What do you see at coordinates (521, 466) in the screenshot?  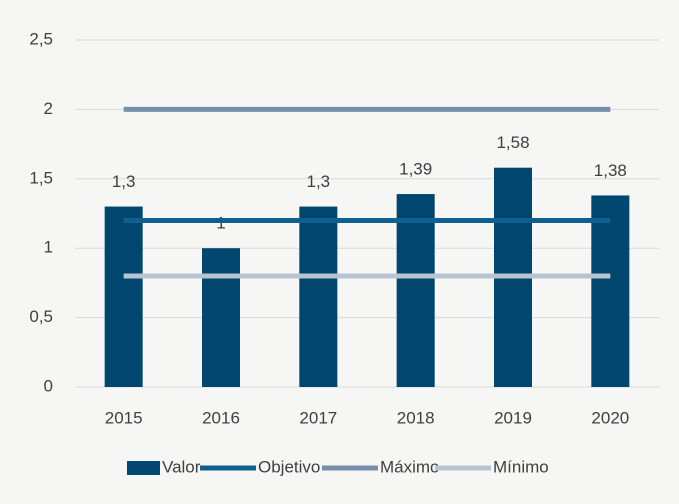 I see `legend-label: Mínimo` at bounding box center [521, 466].